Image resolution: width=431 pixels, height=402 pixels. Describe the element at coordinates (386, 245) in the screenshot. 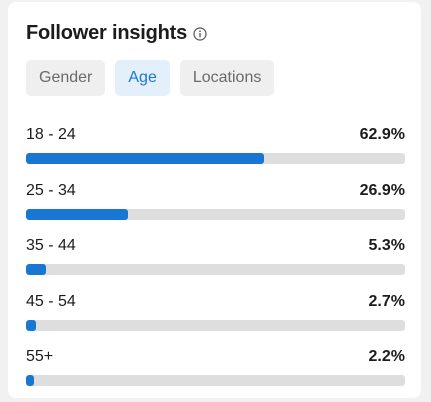

I see `age-percentage: 5.3%` at that location.